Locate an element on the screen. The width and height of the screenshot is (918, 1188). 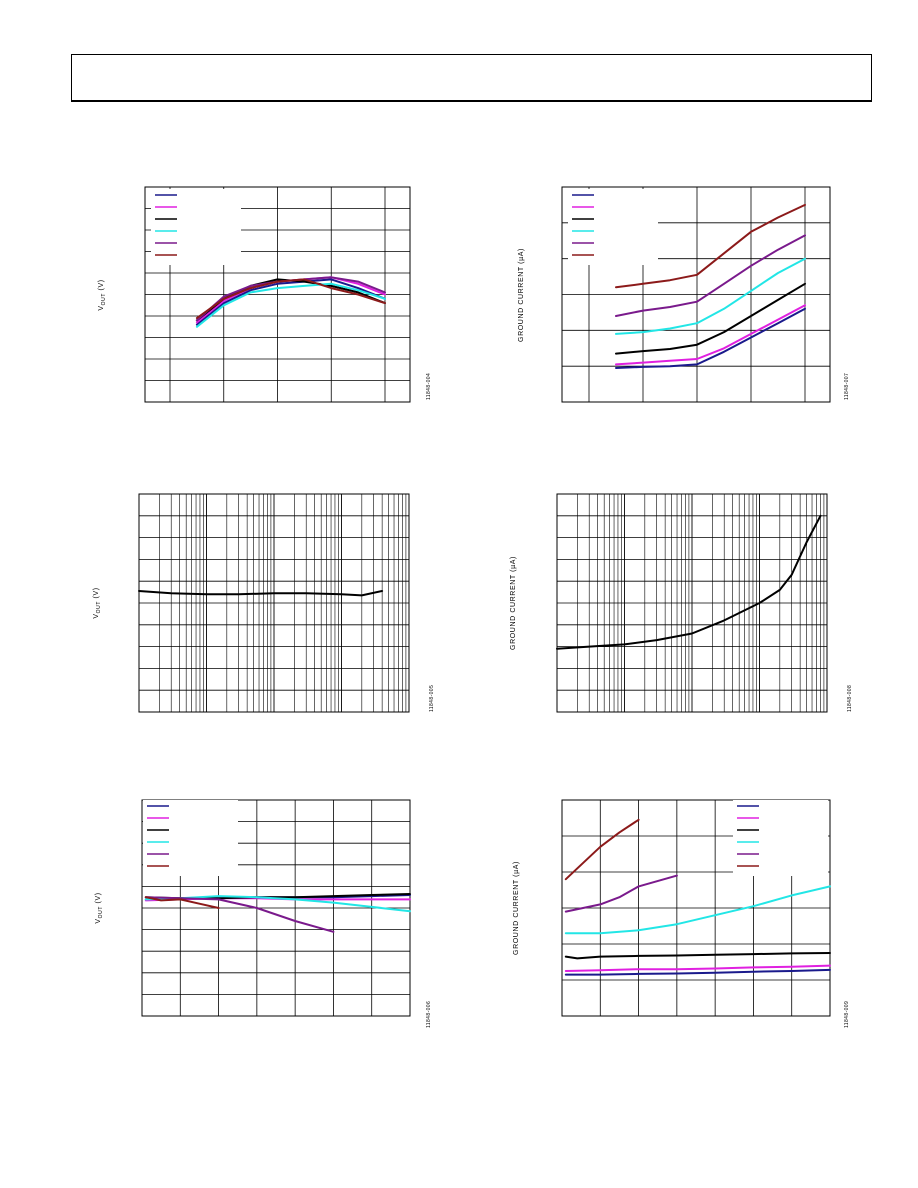
figure-id: 11848-004 is located at coordinates (429, 386).